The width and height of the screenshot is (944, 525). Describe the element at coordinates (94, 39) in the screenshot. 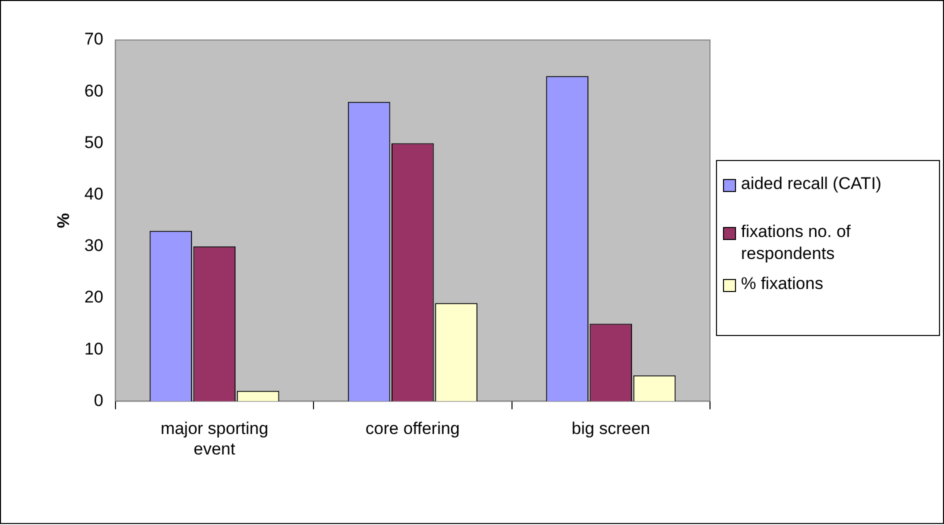

I see `y-tick-label: 70` at that location.